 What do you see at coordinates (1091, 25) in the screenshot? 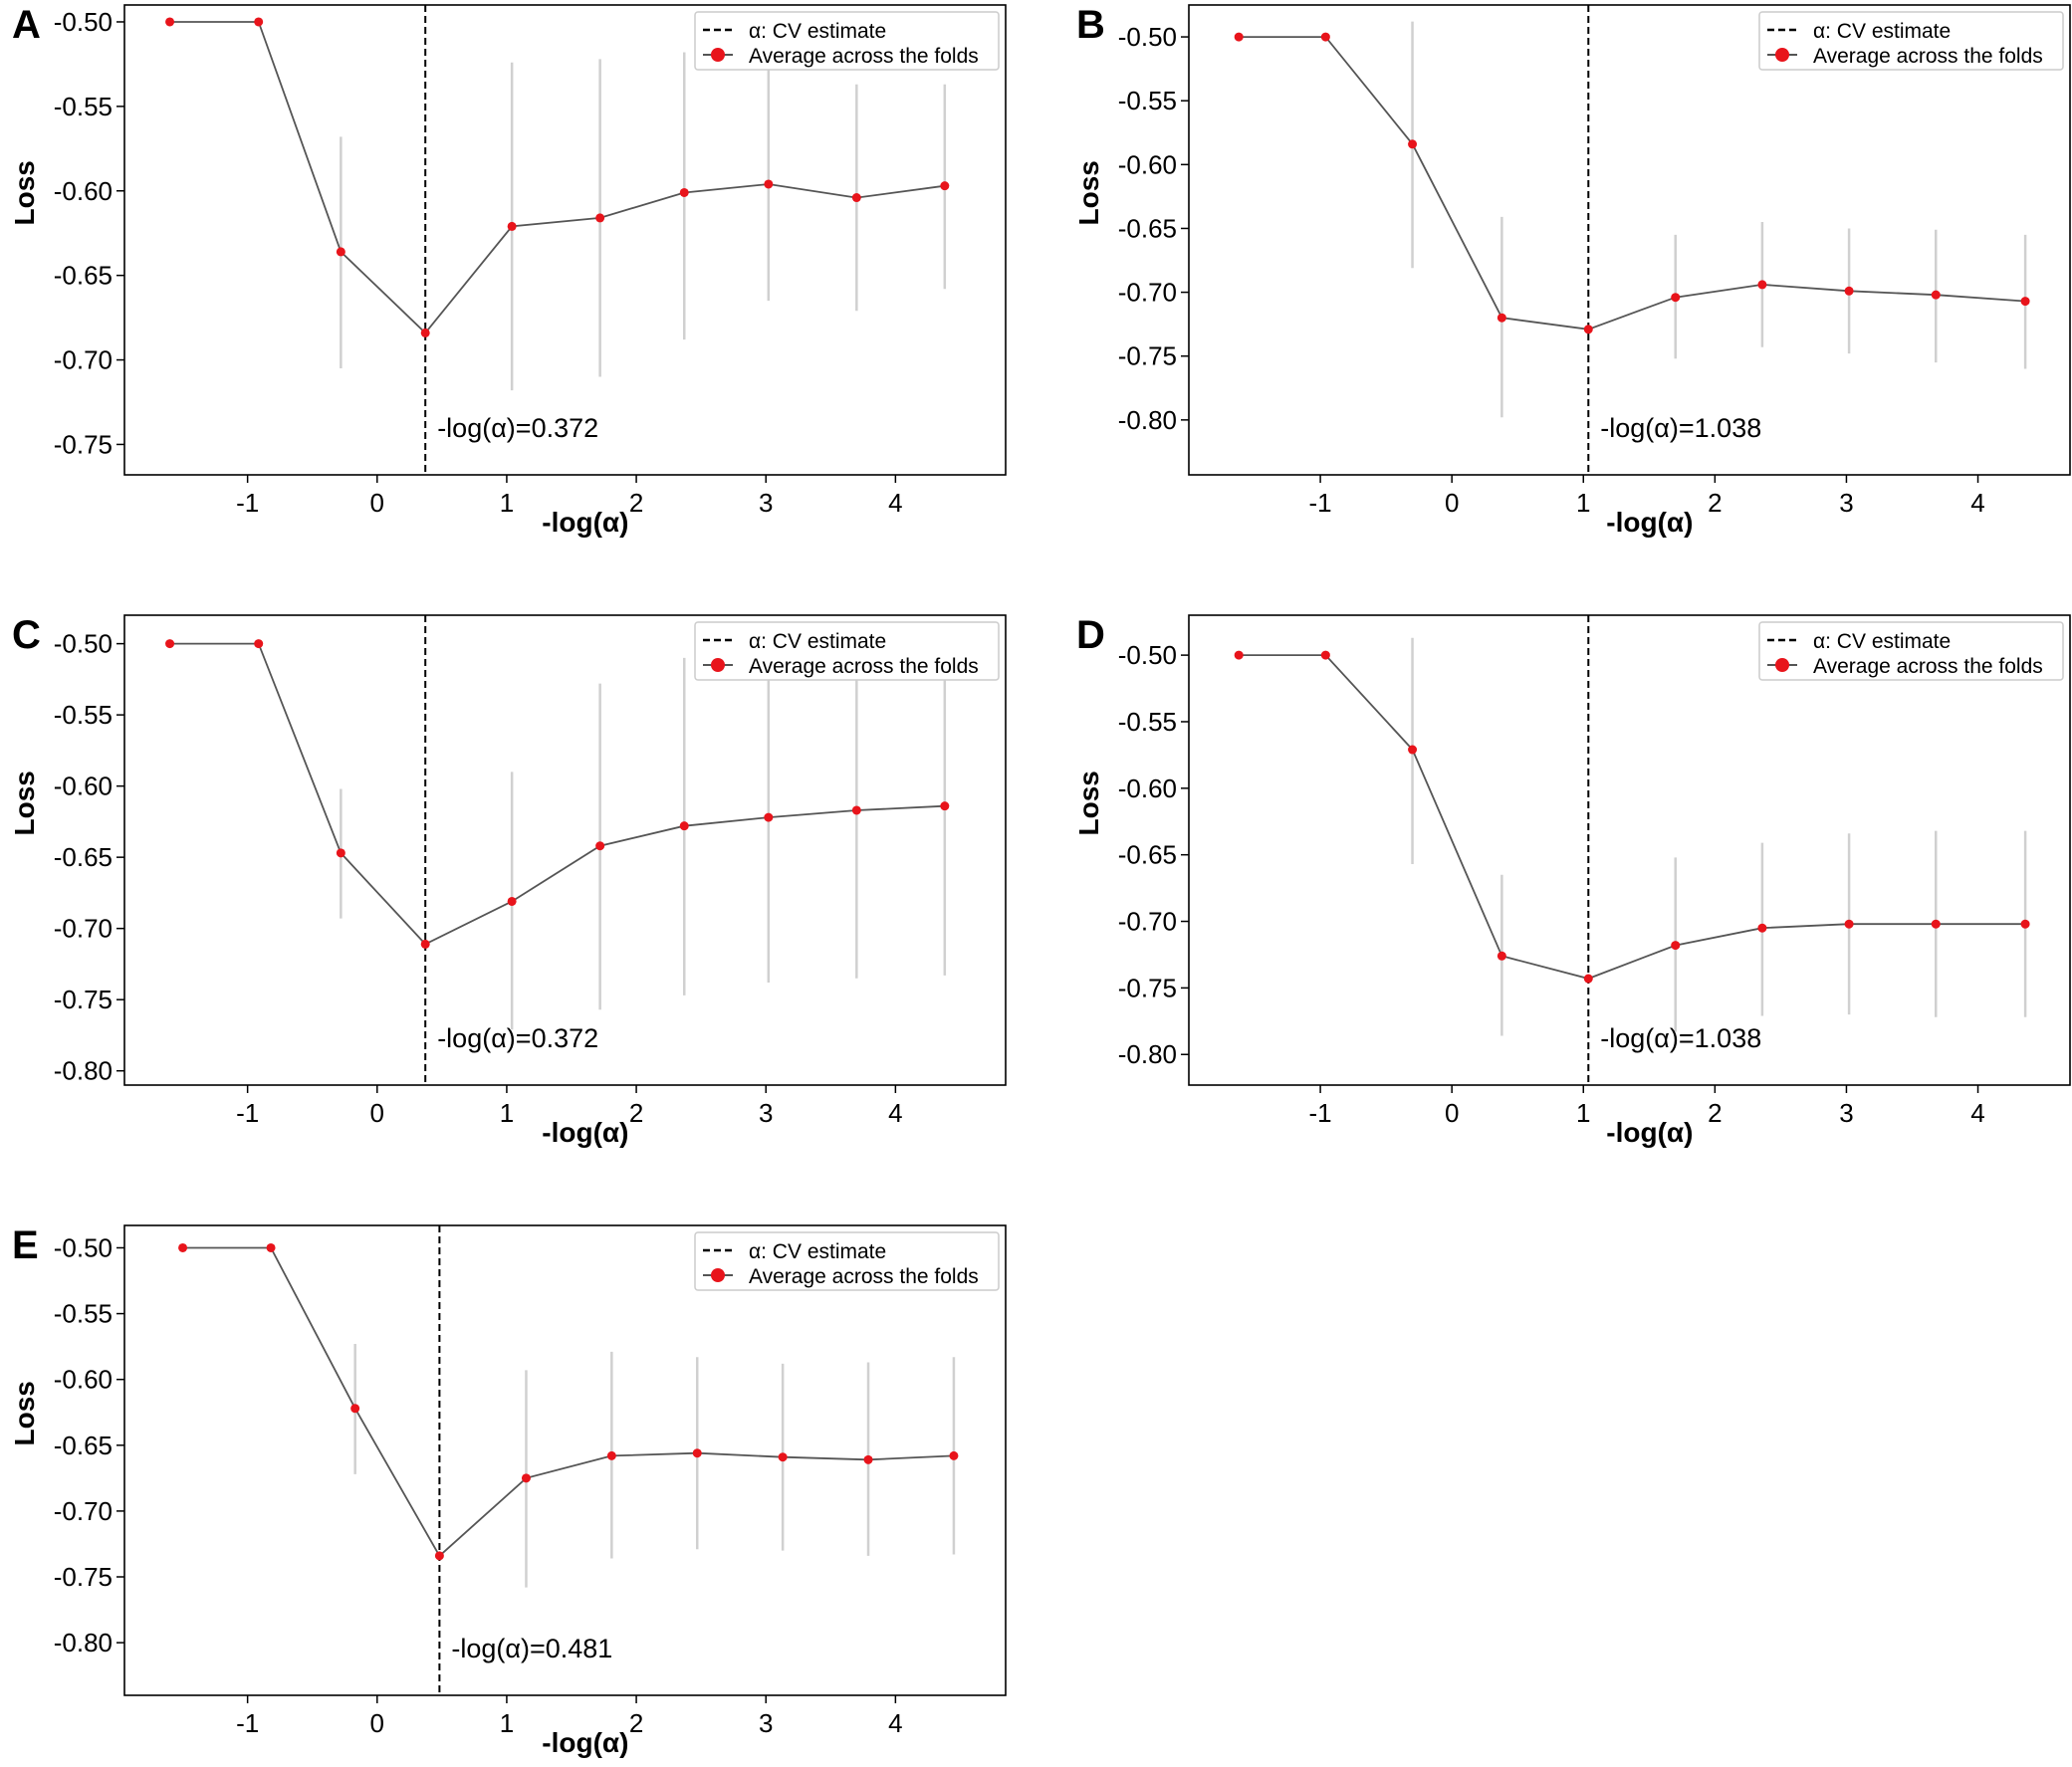
I see `panel-label: B` at bounding box center [1091, 25].